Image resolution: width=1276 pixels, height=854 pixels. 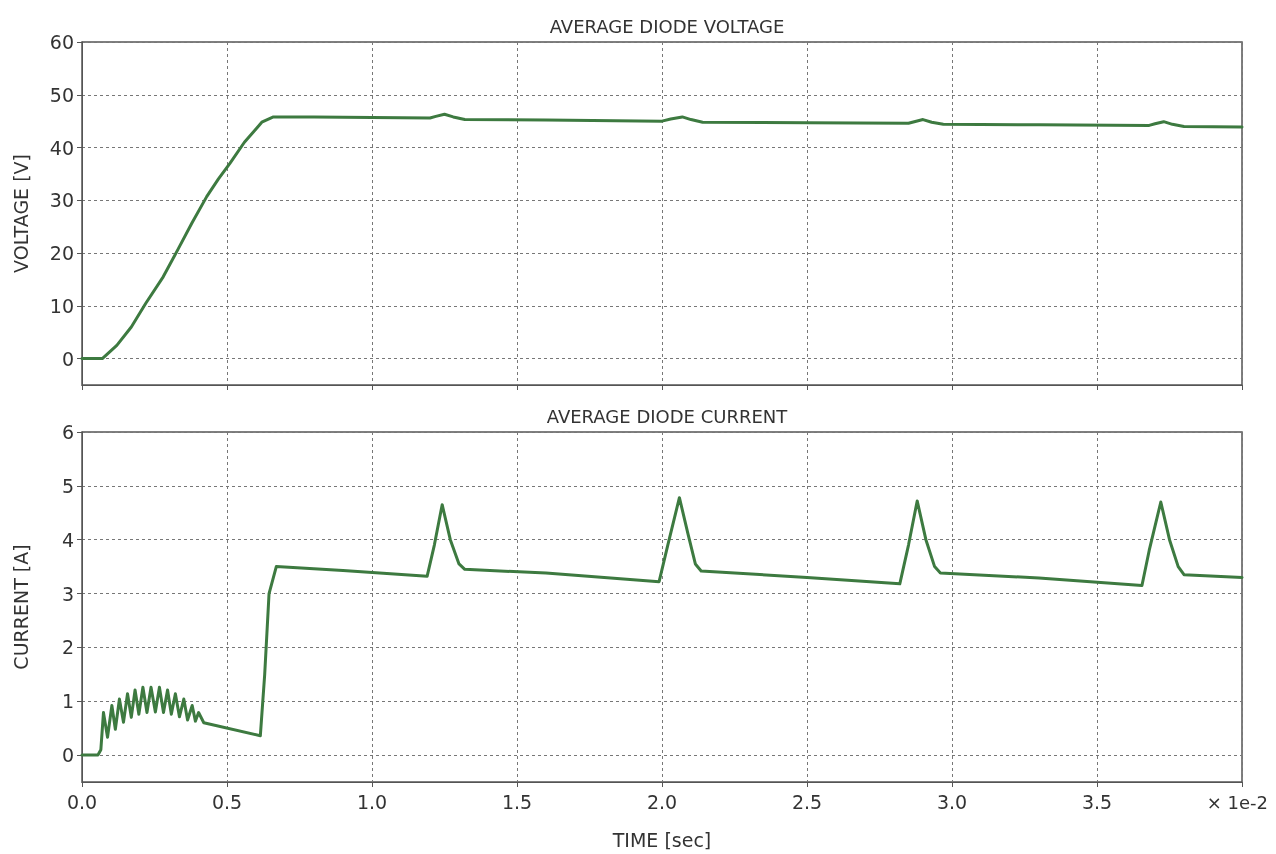 I want to click on x-tick-label: 2.0, so click(x=662, y=801).